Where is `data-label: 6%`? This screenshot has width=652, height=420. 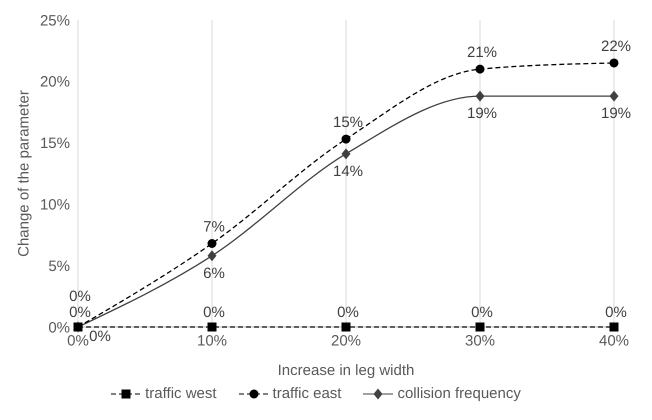
data-label: 6% is located at coordinates (214, 273).